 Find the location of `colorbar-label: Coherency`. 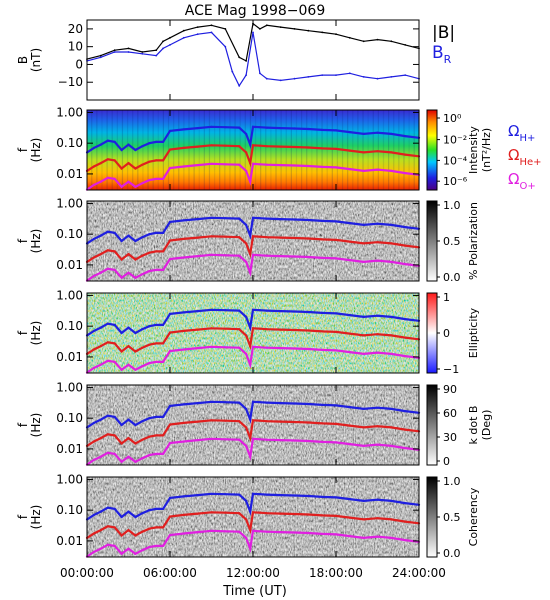

colorbar-label: Coherency is located at coordinates (473, 516).